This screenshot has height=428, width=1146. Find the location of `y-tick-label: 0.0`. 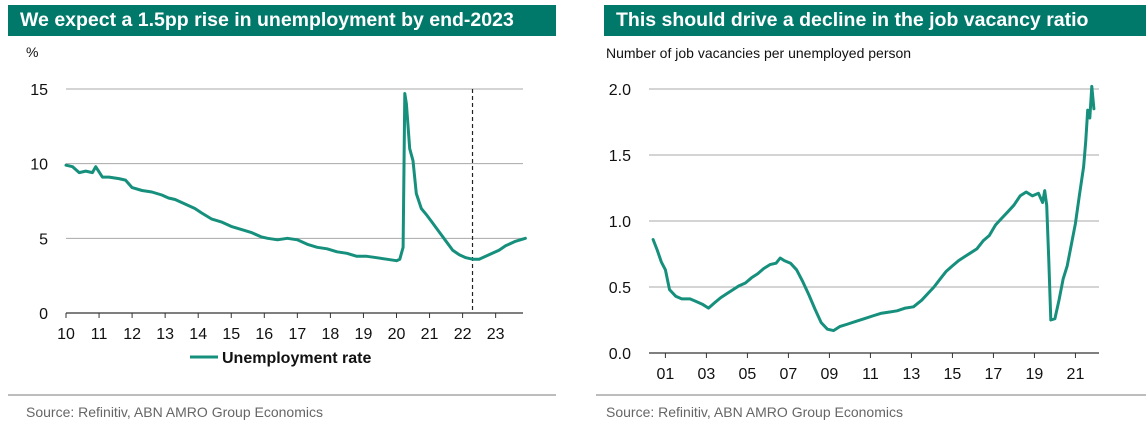

y-tick-label: 0.0 is located at coordinates (620, 354).